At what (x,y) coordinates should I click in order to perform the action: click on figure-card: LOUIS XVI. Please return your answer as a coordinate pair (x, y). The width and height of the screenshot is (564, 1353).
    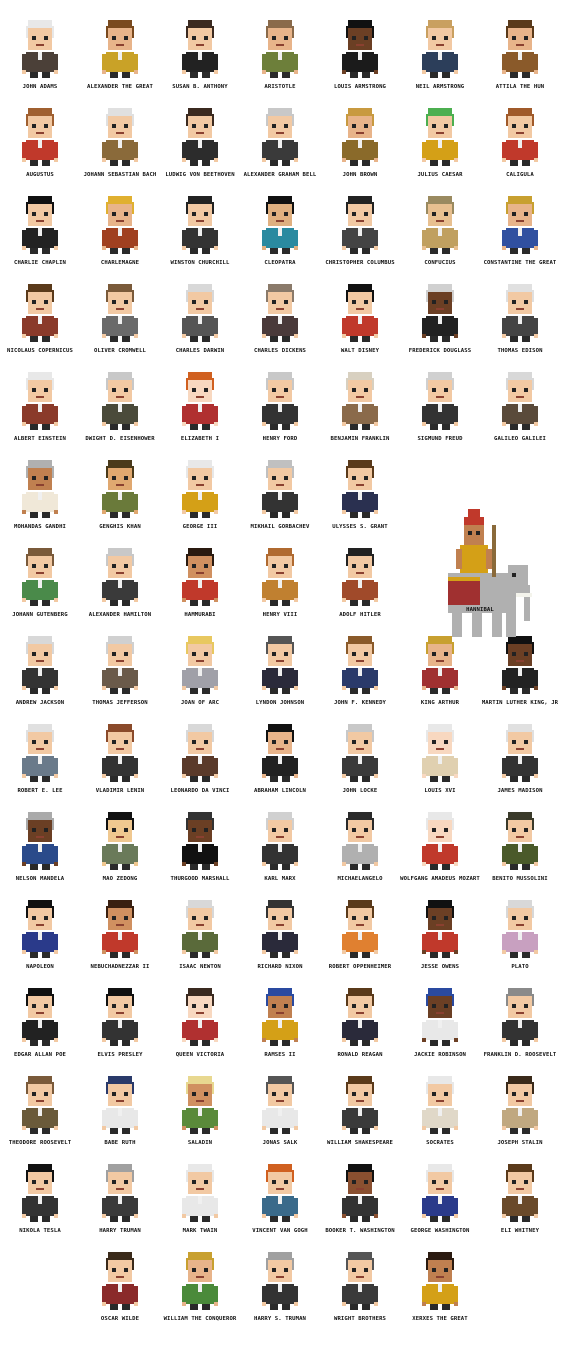
    Looking at the image, I should click on (440, 758).